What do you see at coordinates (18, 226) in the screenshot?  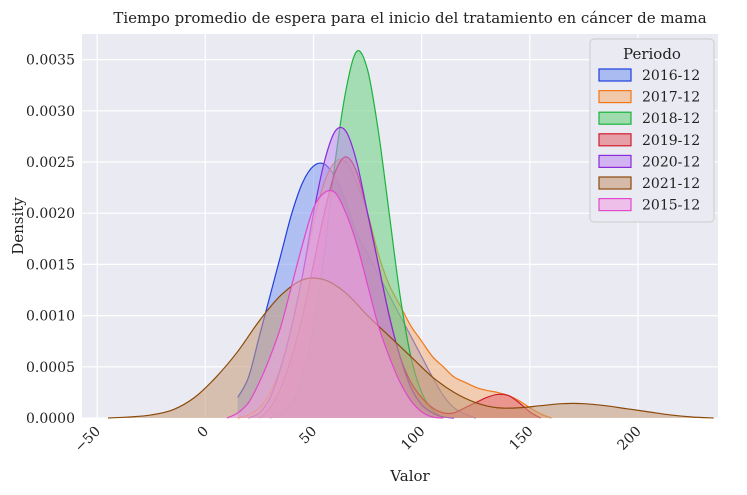 I see `y-axis-label: Density` at bounding box center [18, 226].